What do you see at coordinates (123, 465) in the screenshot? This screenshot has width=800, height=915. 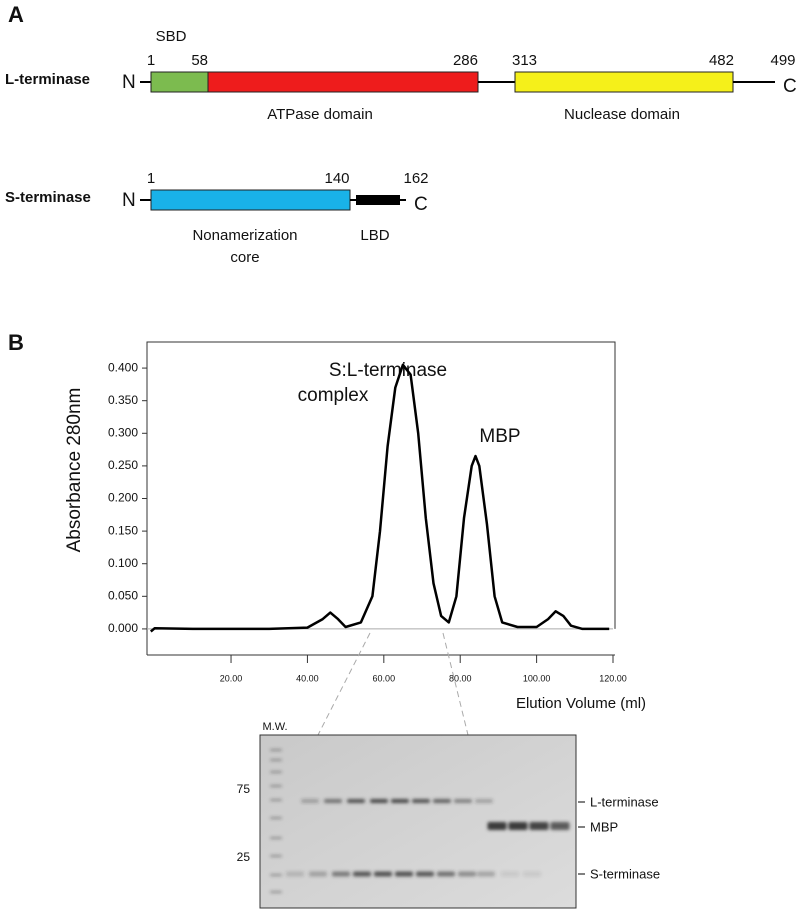 I see `y-tick-label: 0.250` at bounding box center [123, 465].